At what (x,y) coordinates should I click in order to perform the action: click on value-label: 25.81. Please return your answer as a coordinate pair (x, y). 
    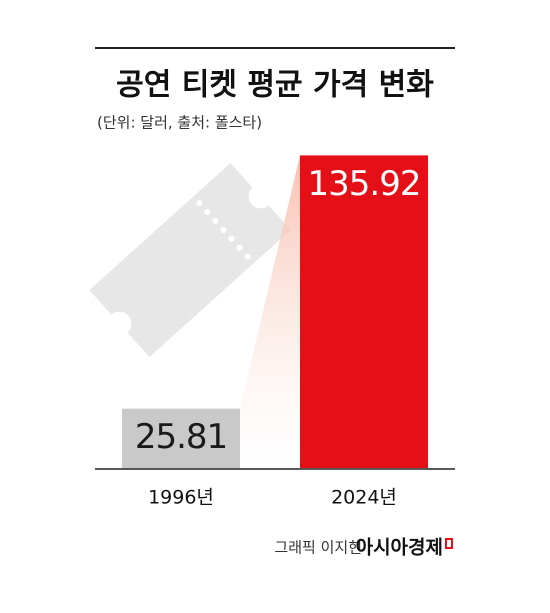
    Looking at the image, I should click on (181, 437).